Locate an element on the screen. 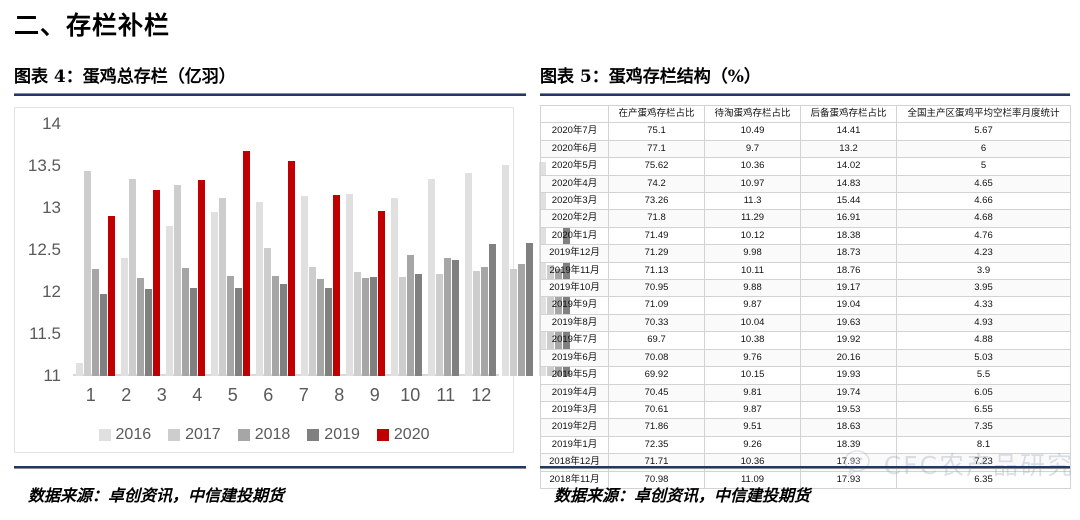 The width and height of the screenshot is (1080, 520). table-cell: 71.13 is located at coordinates (656, 271).